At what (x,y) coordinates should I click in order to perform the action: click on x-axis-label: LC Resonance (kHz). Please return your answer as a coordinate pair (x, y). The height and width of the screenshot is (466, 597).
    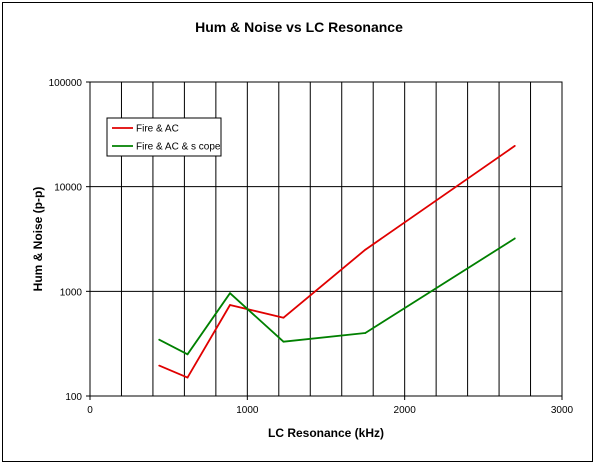
    Looking at the image, I should click on (326, 433).